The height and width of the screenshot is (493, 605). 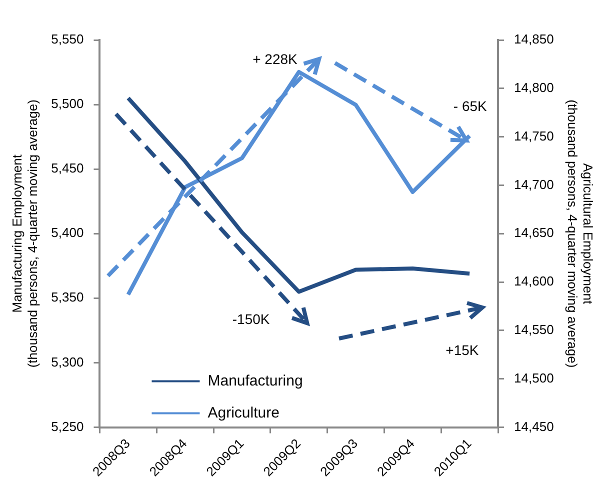 I want to click on y-axis-title: Manufacturing Employment (thousand persons, 4-quarter moving average), so click(x=24, y=234).